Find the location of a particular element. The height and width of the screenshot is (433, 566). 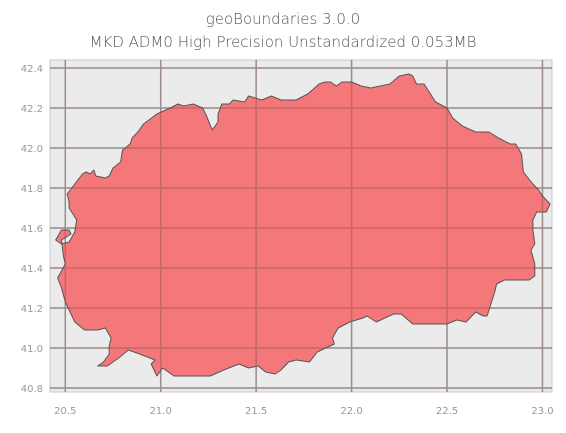

x-tick-label: 20.5 is located at coordinates (65, 411).